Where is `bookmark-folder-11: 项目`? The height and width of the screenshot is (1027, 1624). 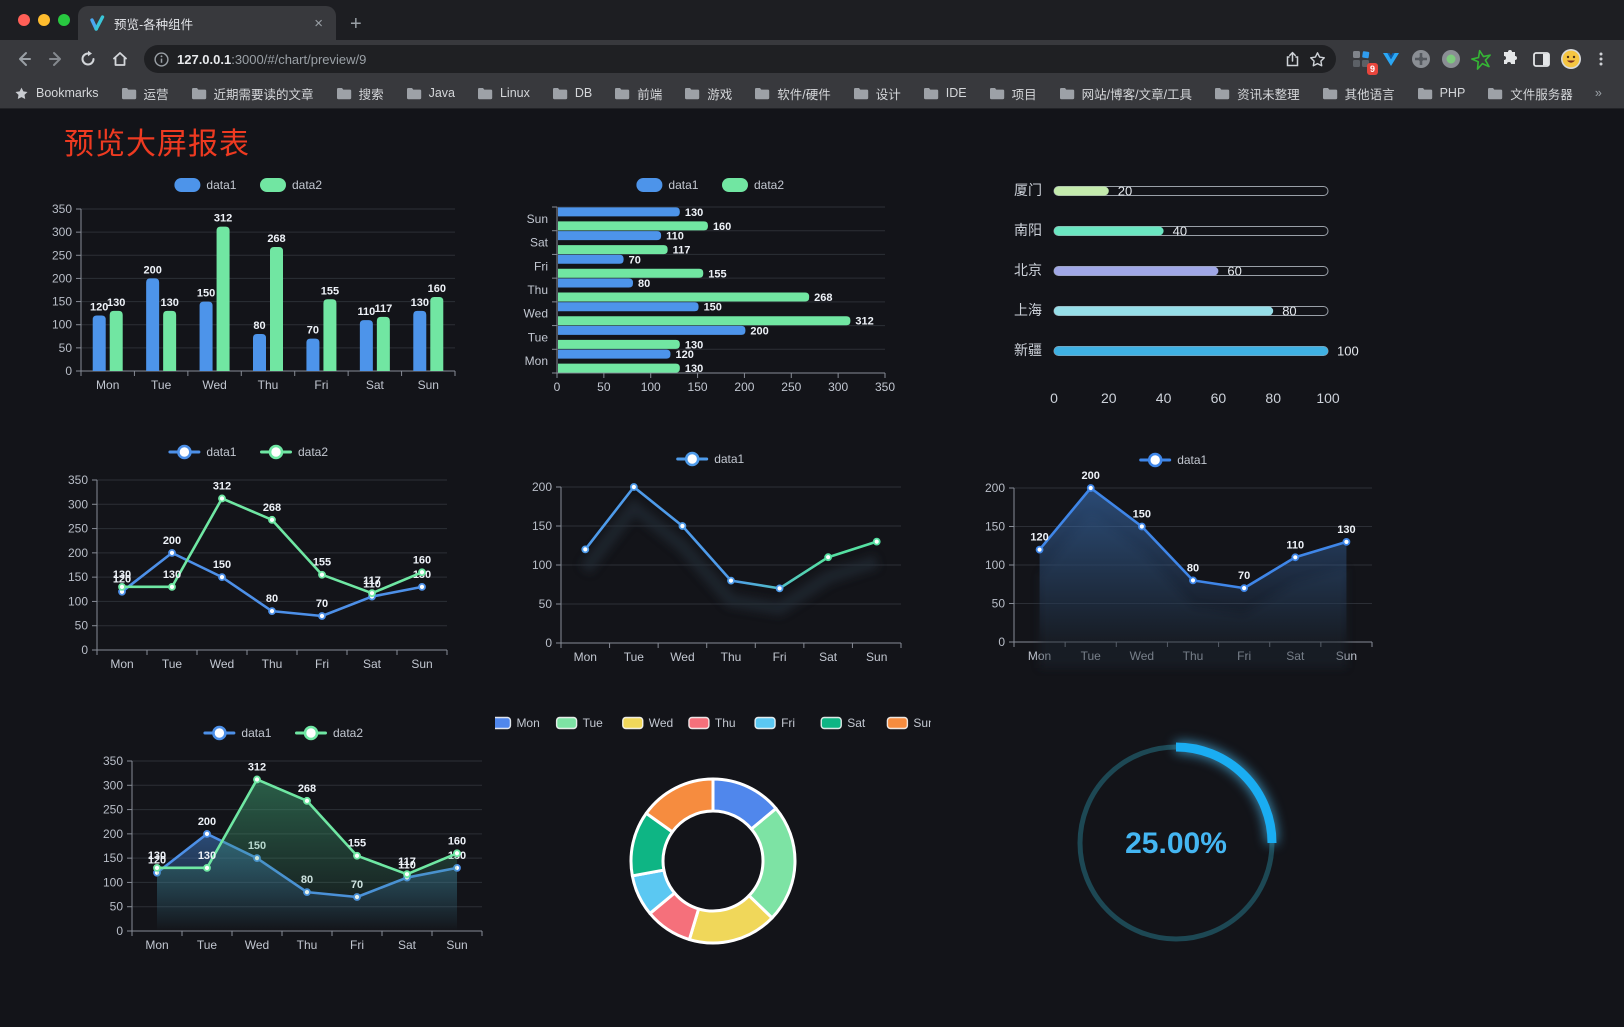 bookmark-folder-11: 项目 is located at coordinates (1013, 93).